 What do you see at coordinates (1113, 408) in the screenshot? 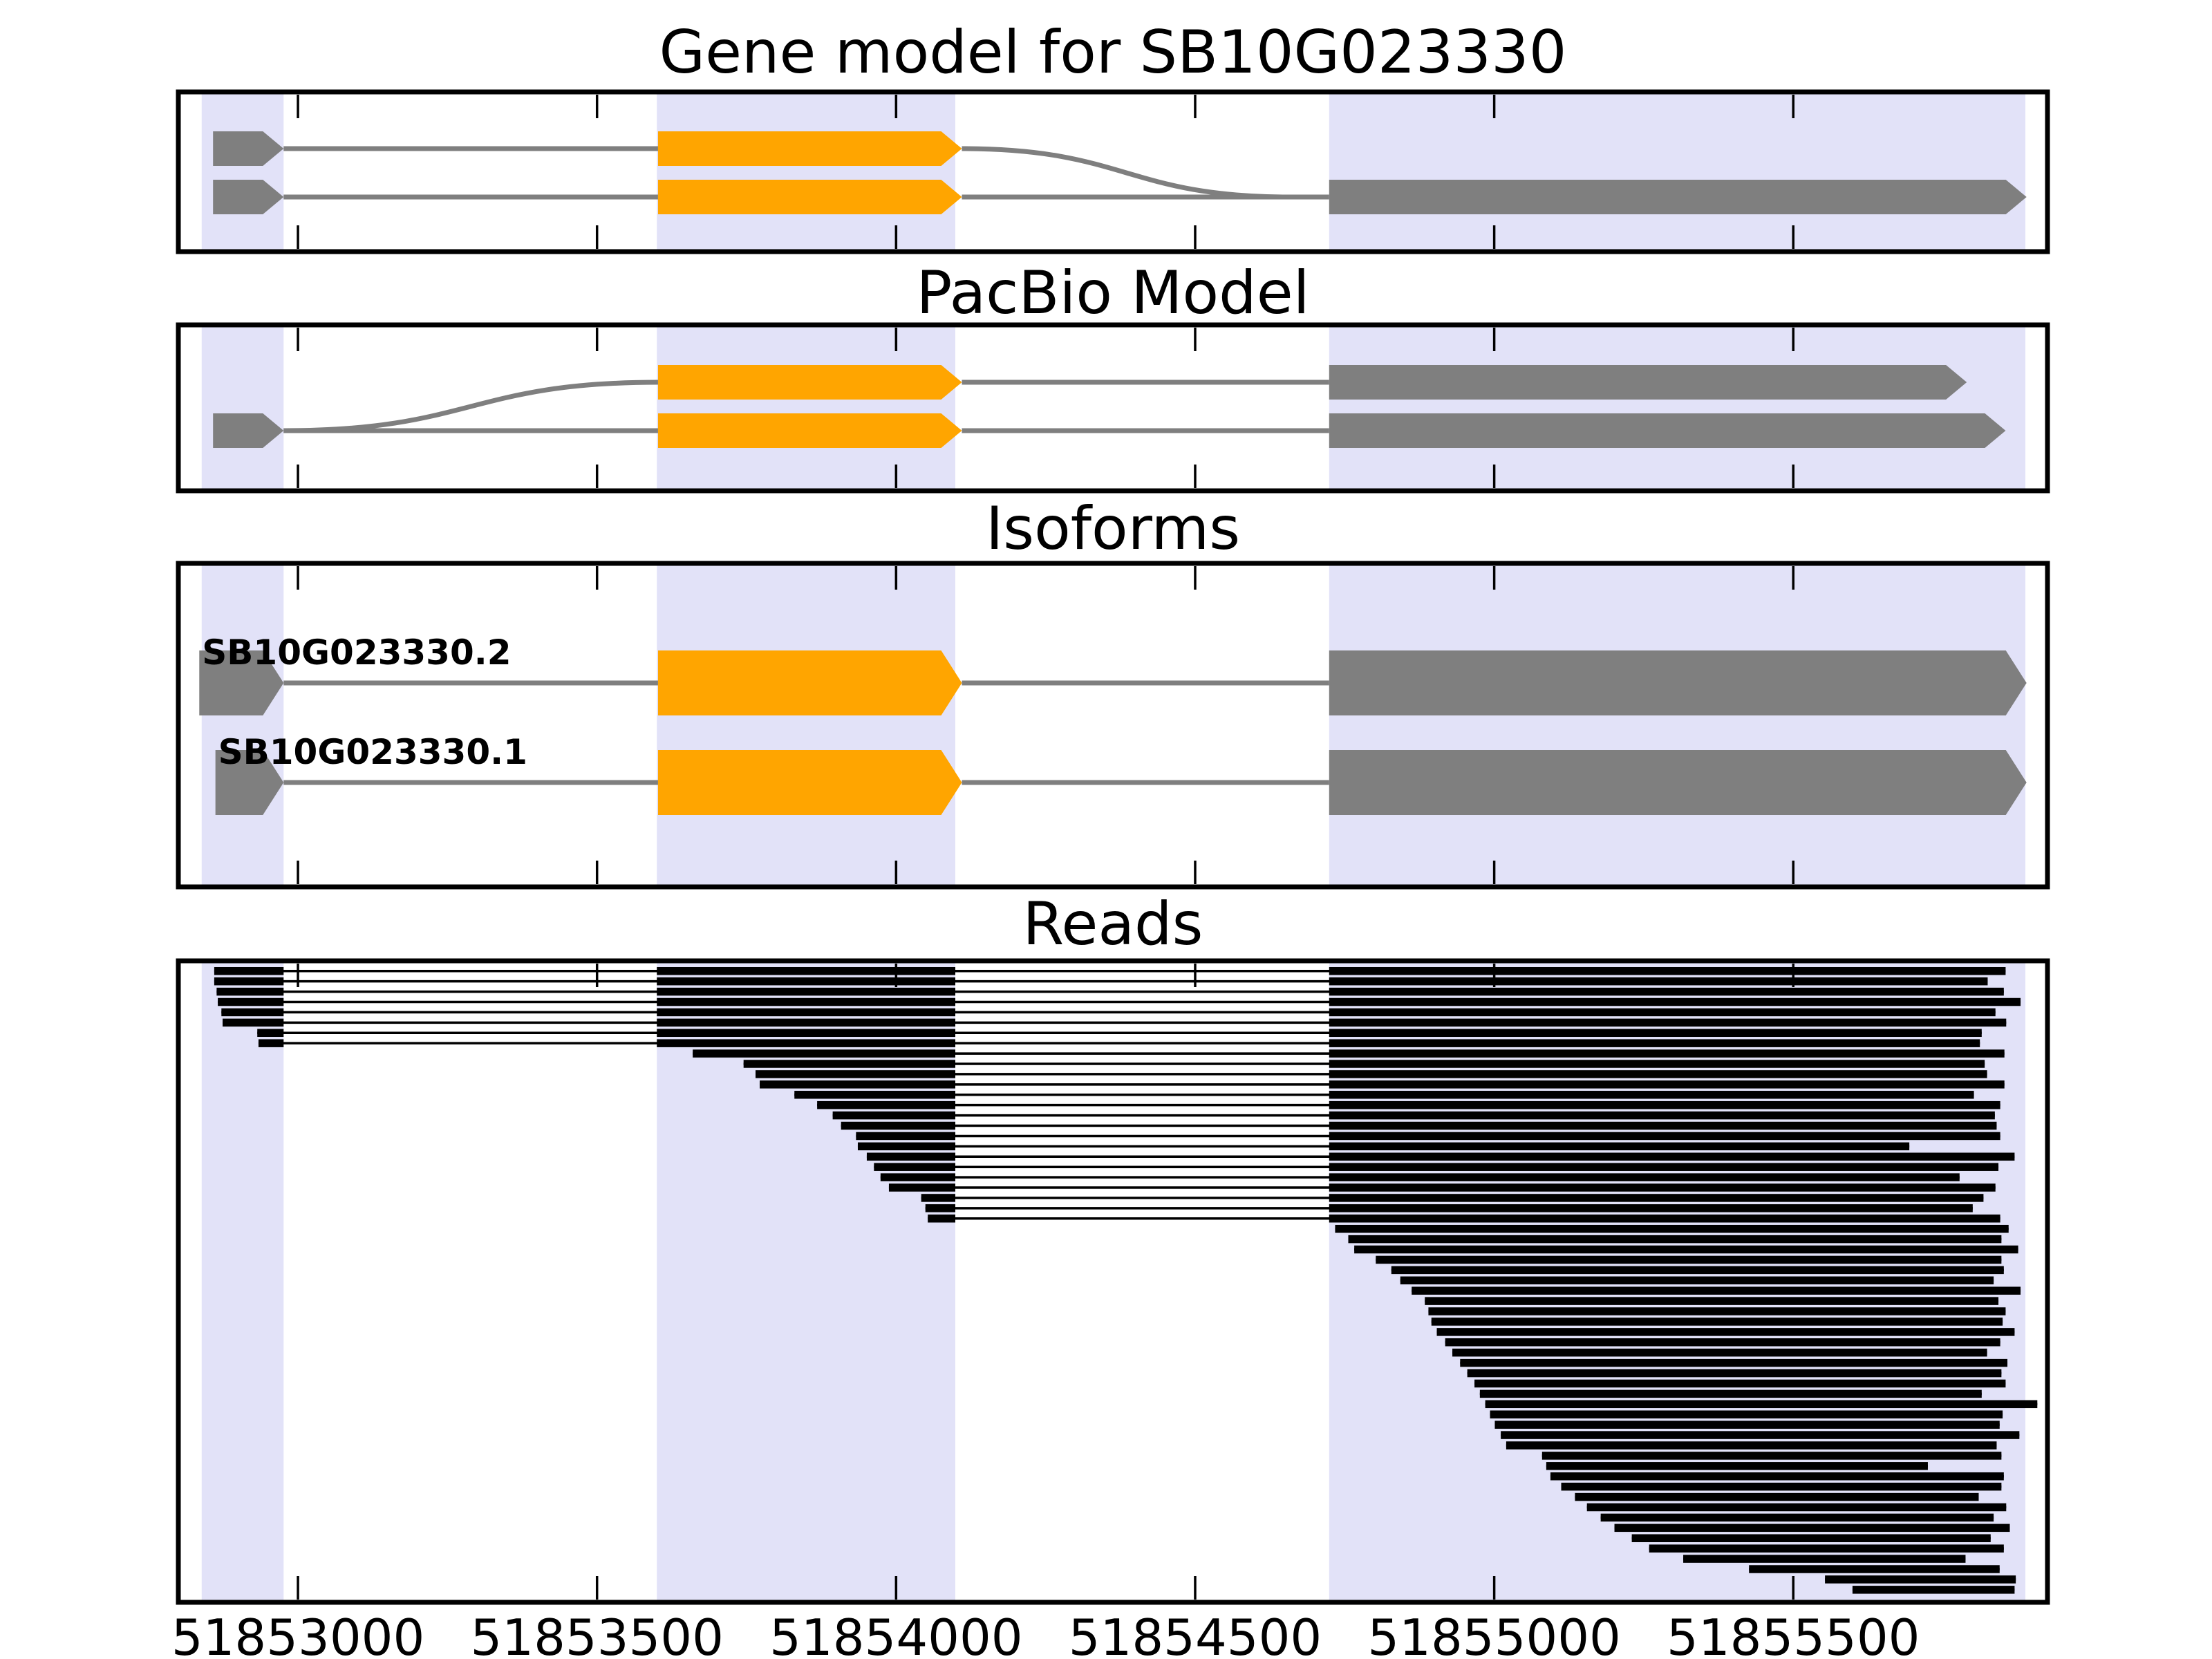
I see `panel-border` at bounding box center [1113, 408].